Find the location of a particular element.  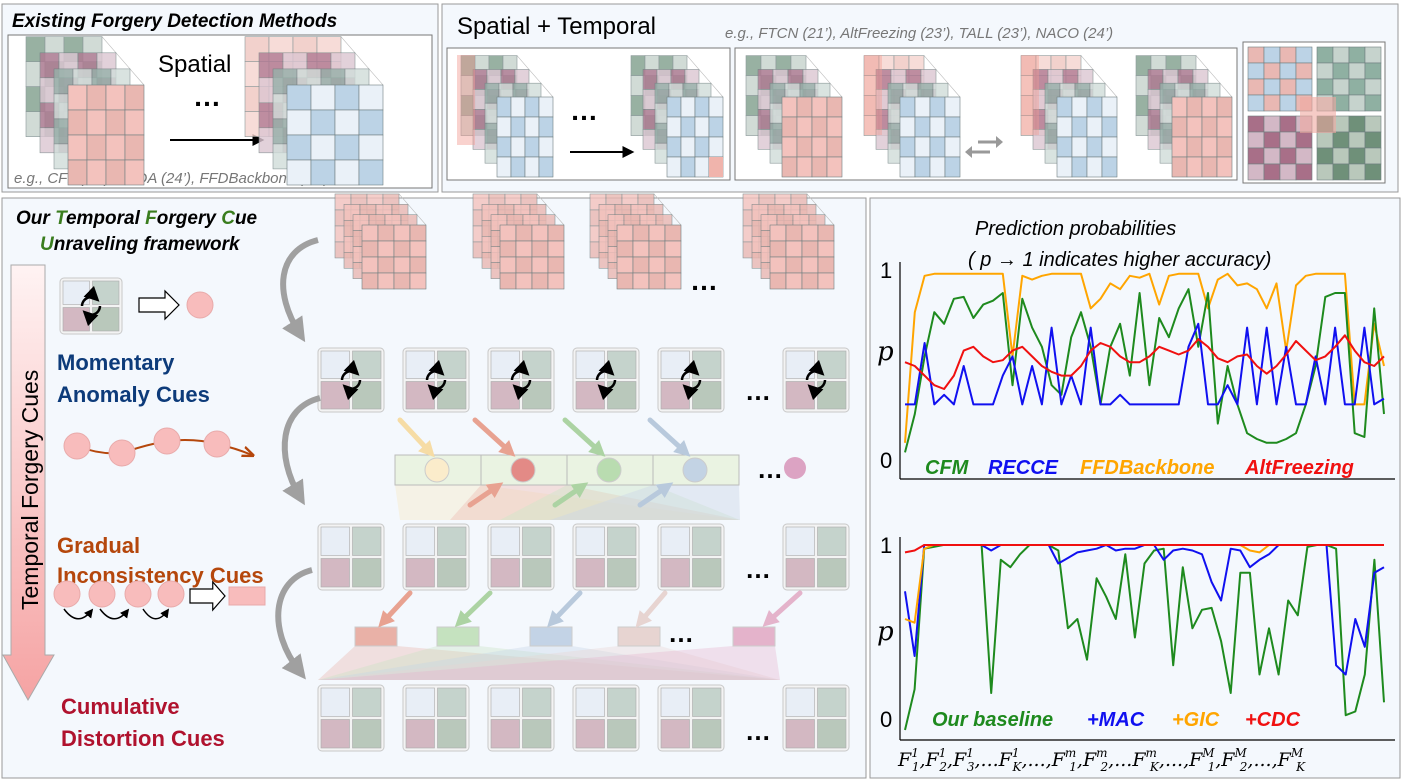

legend-entry: RECCE is located at coordinates (1023, 468).